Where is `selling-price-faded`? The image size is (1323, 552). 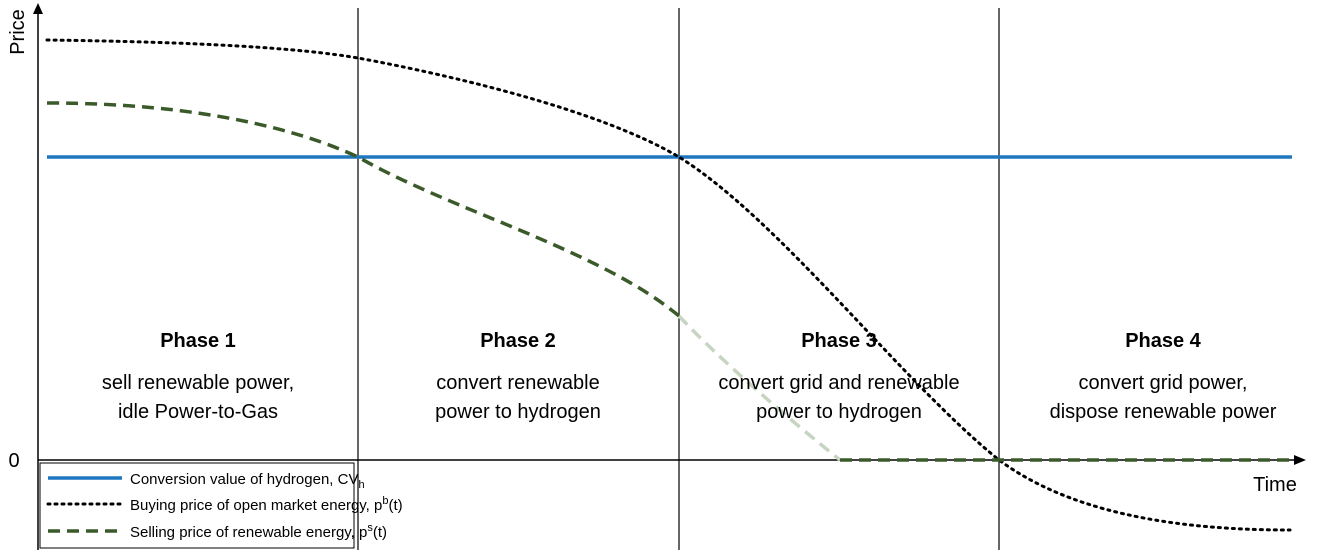
selling-price-faded is located at coordinates (759, 388).